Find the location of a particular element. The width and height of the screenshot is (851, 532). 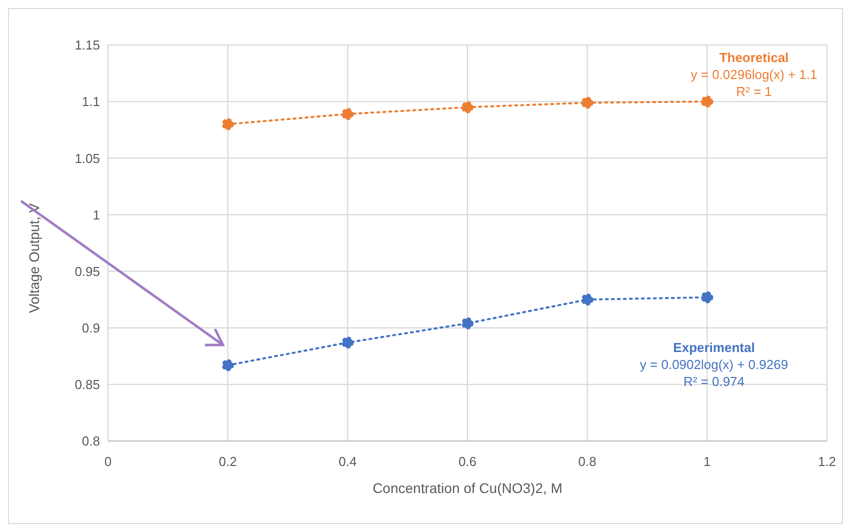

y-tick-label: 0.9 is located at coordinates (91, 328).